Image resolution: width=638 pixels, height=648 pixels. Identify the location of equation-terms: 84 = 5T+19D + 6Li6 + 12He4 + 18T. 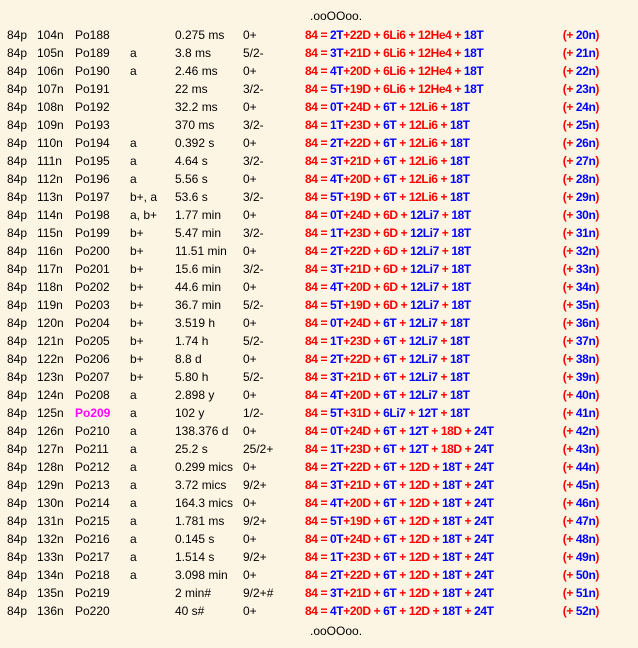
(394, 89).